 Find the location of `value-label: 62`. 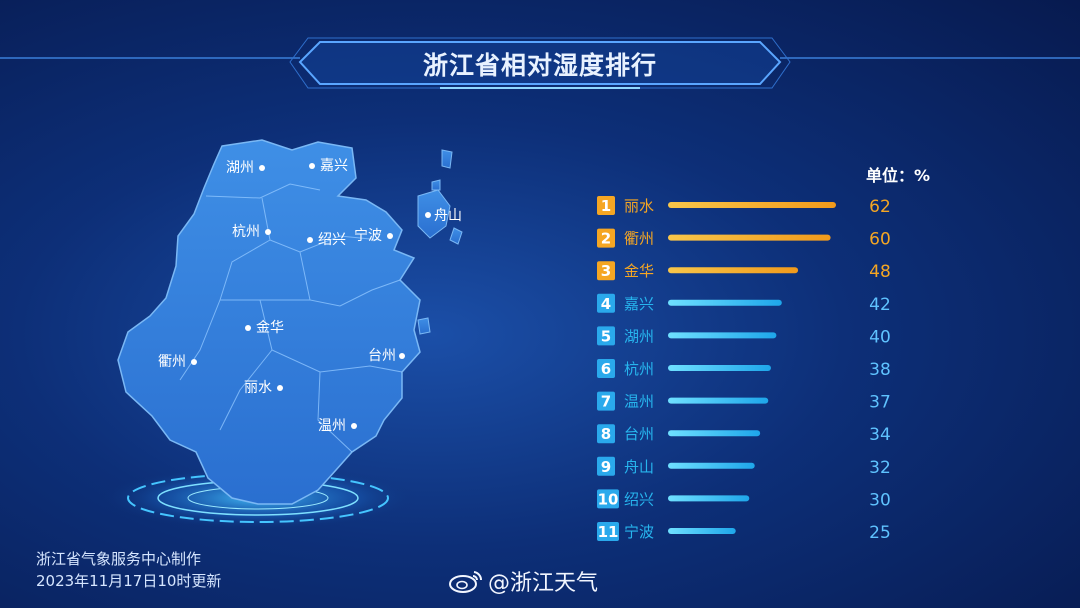

value-label: 62 is located at coordinates (880, 207).